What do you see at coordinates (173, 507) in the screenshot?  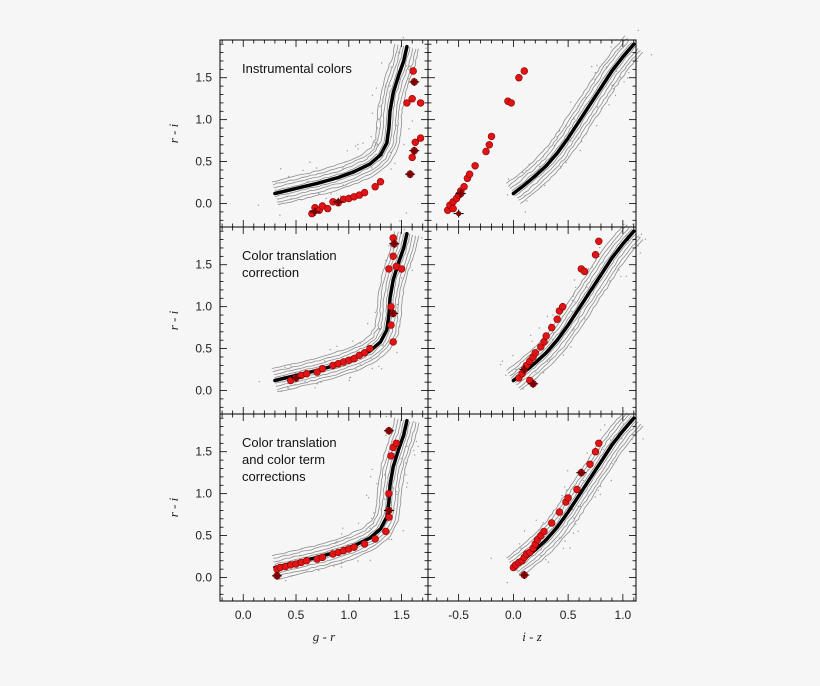 I see `y-axis-label: r - i` at bounding box center [173, 507].